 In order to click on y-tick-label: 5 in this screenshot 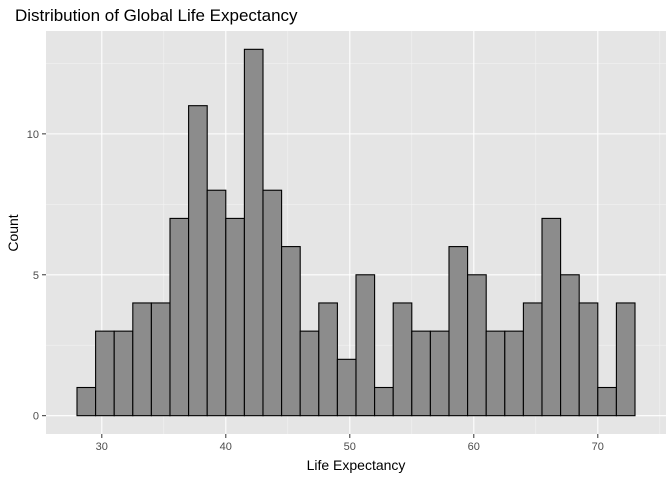, I will do `click(36, 276)`.